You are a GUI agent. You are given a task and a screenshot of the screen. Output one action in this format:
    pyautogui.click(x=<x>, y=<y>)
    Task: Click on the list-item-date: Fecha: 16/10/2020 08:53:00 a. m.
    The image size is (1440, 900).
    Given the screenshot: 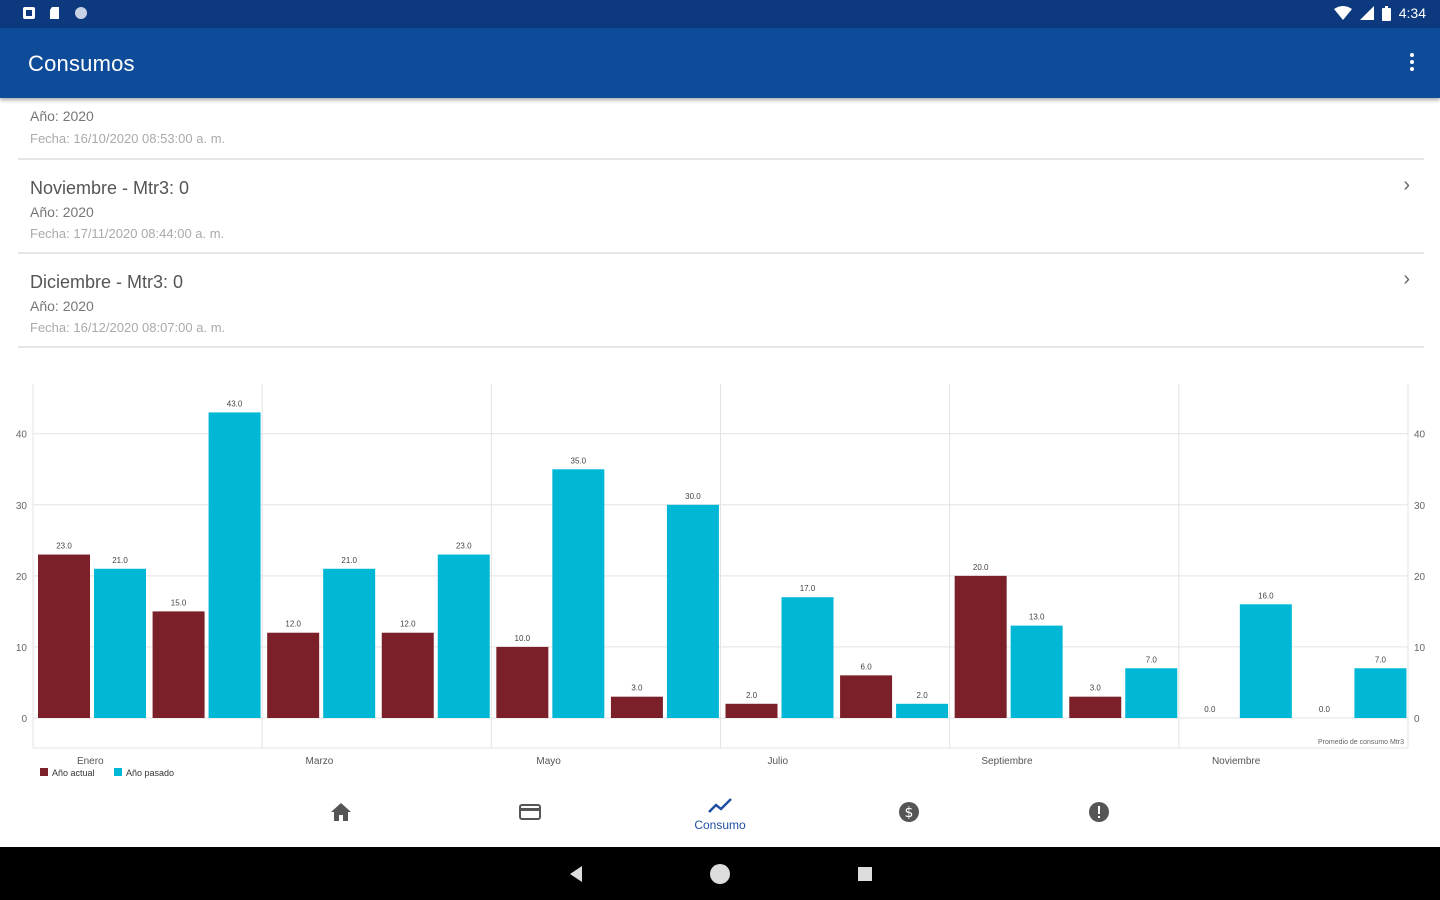 What is the action you would take?
    pyautogui.click(x=128, y=138)
    